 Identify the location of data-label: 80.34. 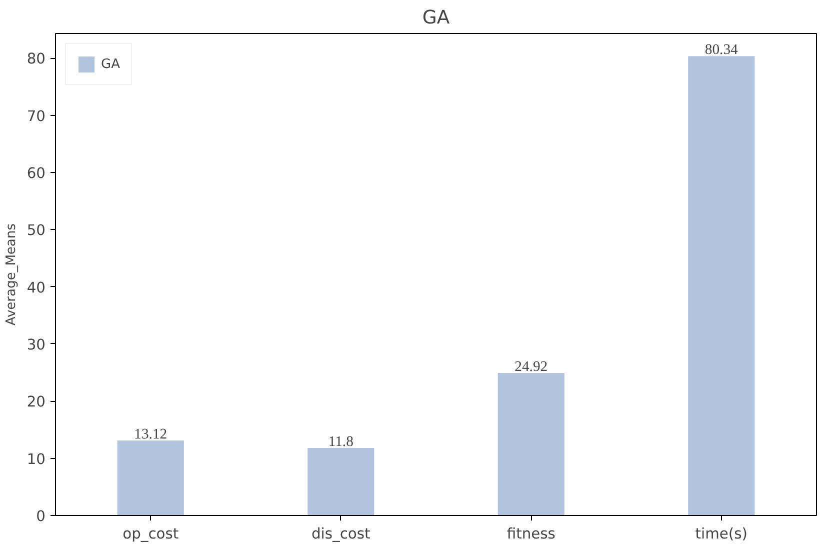
(721, 50).